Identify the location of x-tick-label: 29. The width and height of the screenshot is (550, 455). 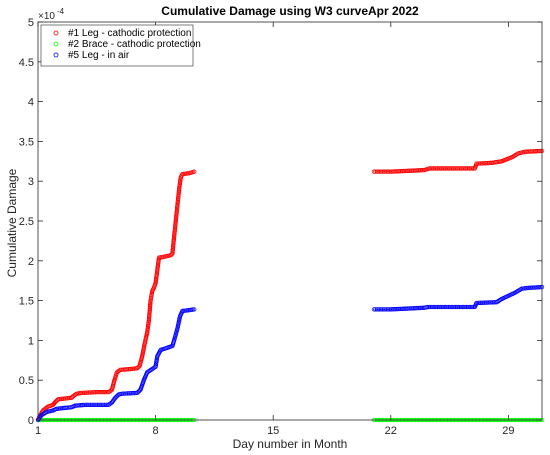
(508, 431).